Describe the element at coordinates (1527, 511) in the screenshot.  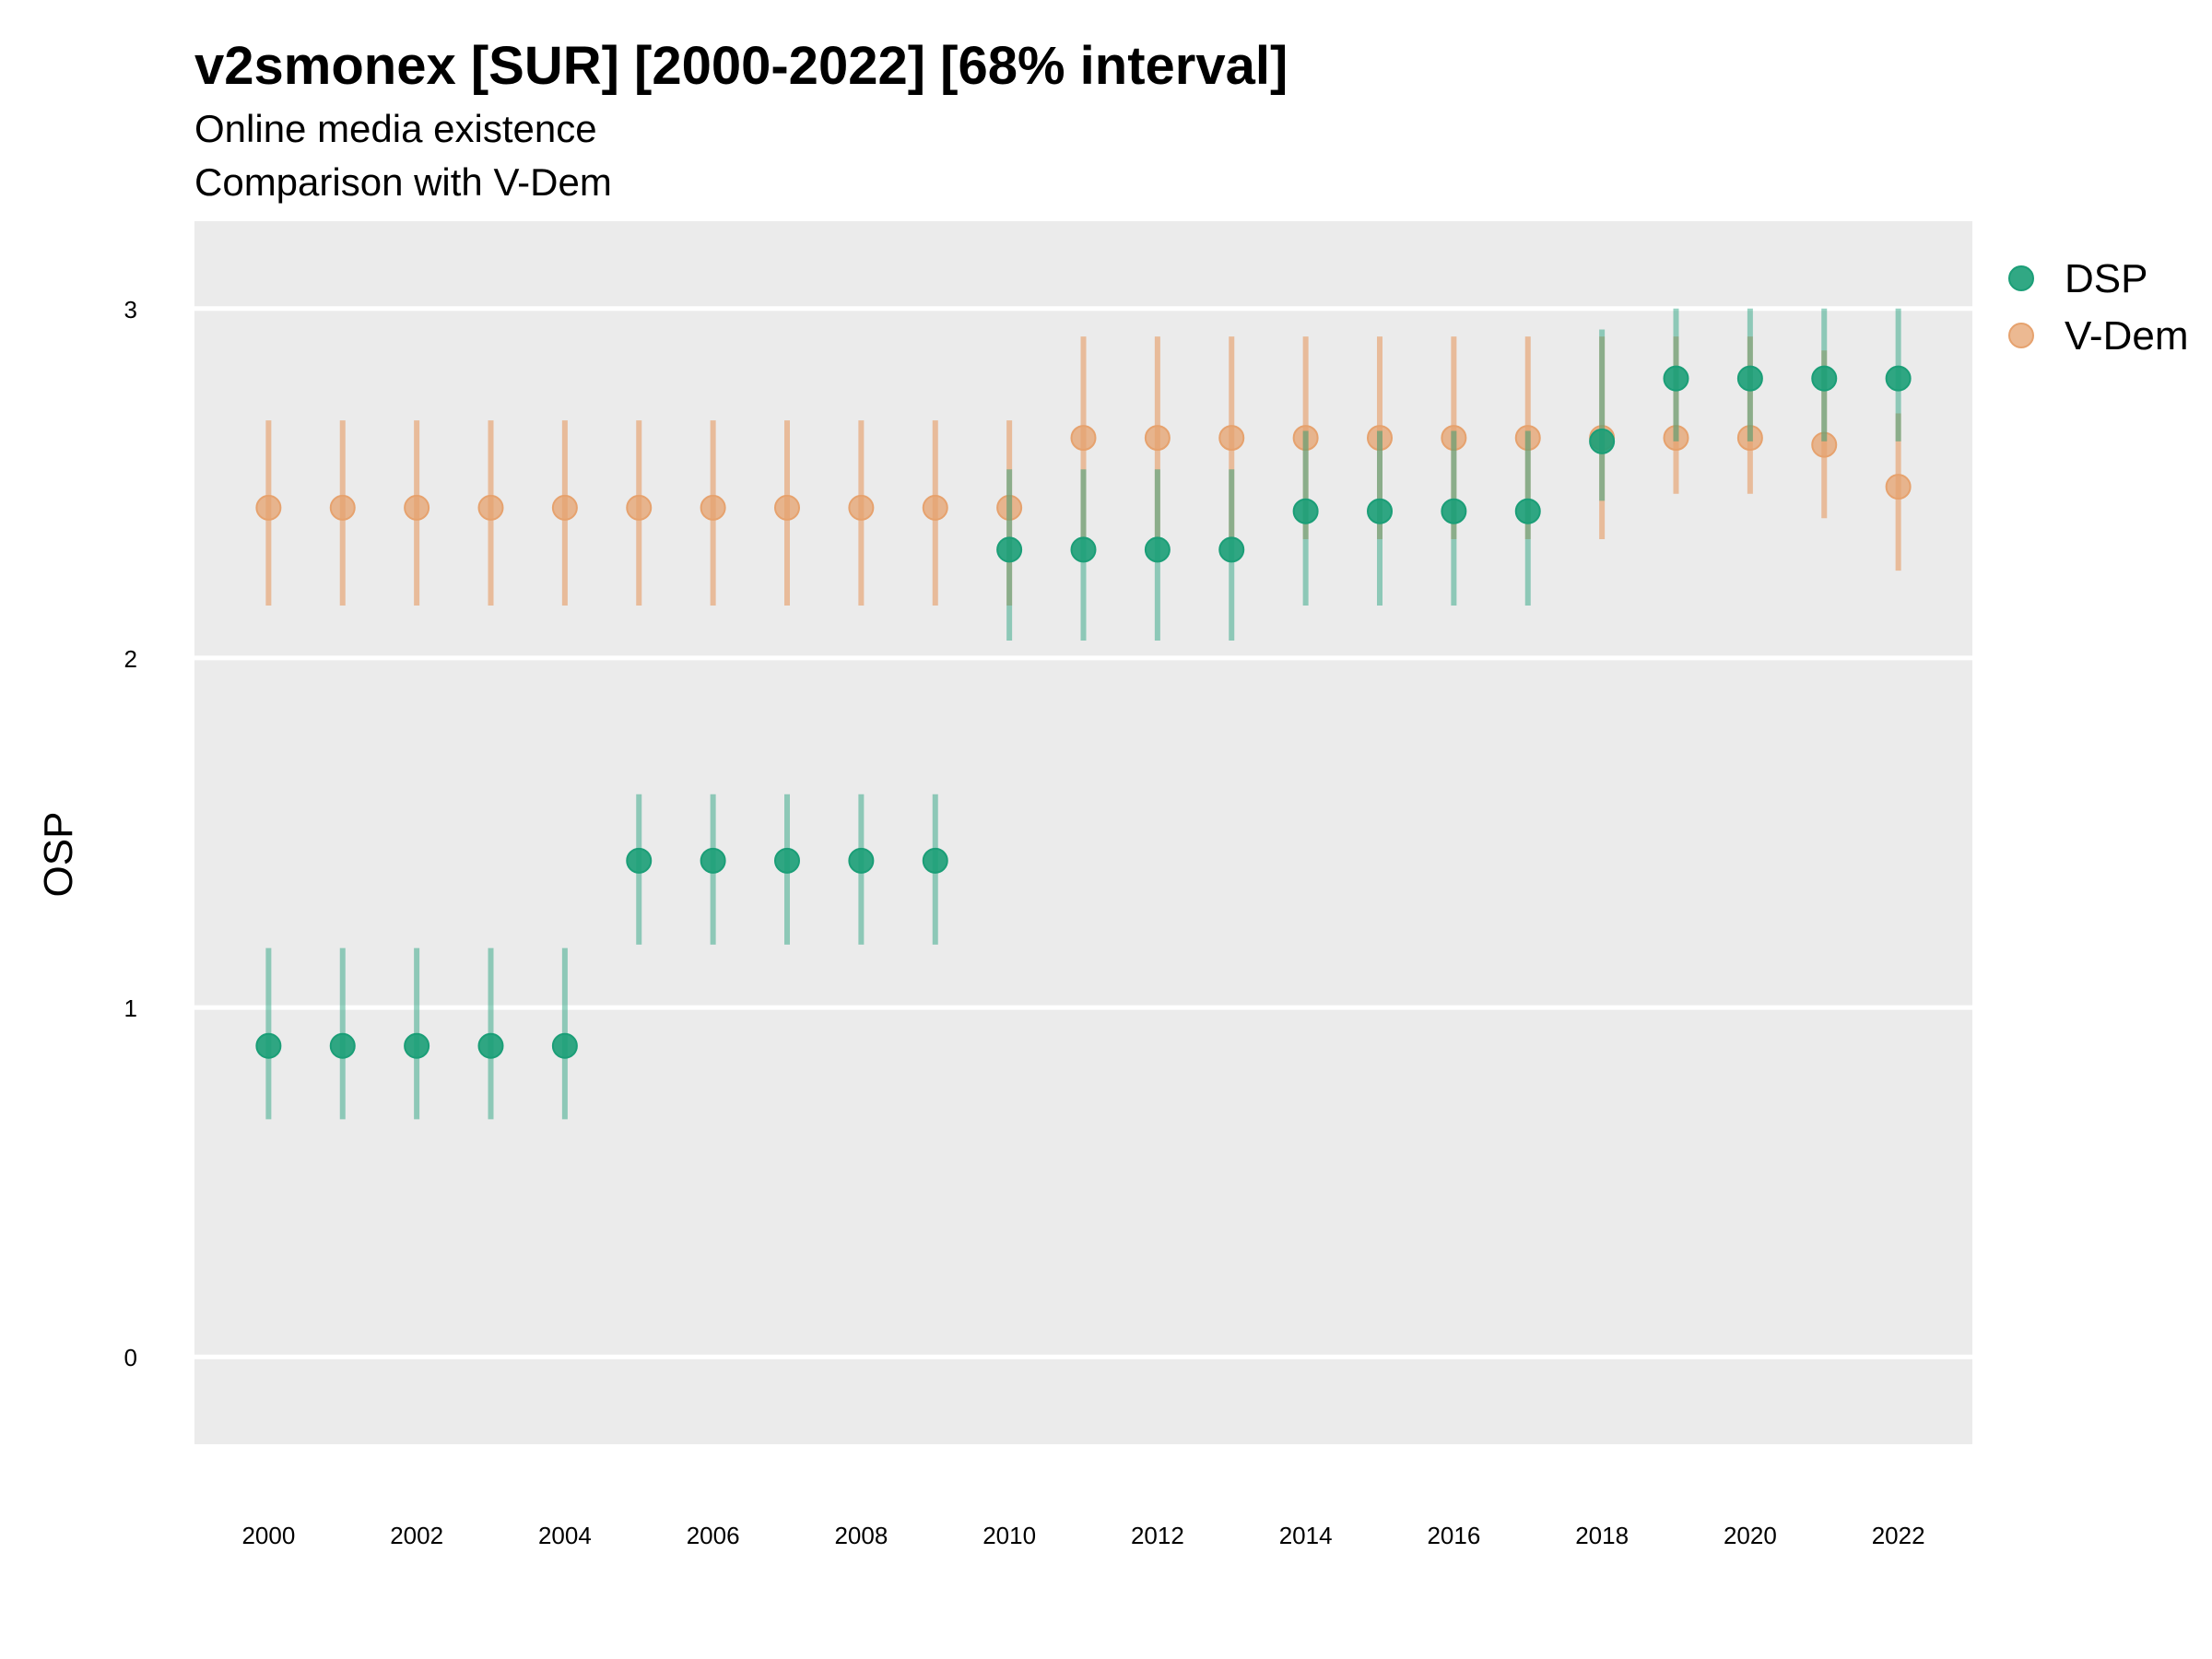
I see `point-dsp-2017` at that location.